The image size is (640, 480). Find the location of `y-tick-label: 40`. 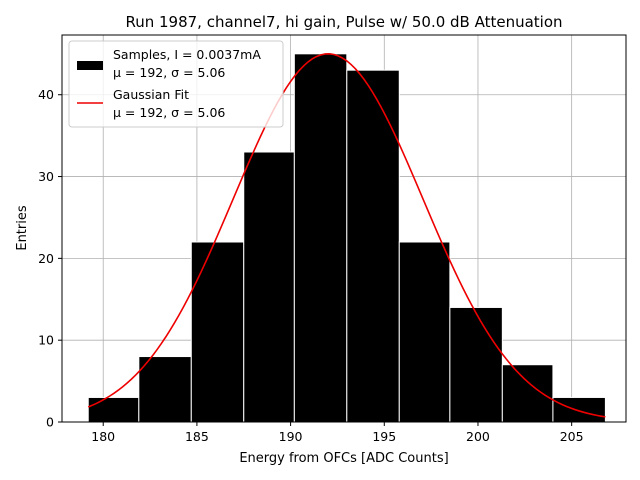

y-tick-label: 40 is located at coordinates (46, 94).